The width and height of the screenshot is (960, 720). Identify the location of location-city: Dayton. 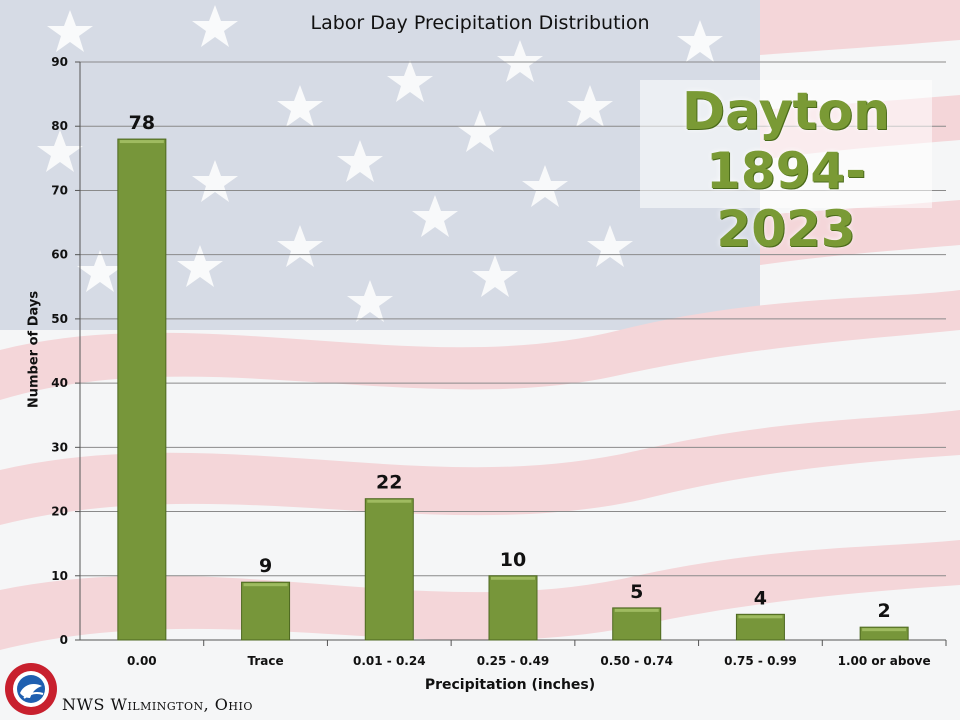
(786, 112).